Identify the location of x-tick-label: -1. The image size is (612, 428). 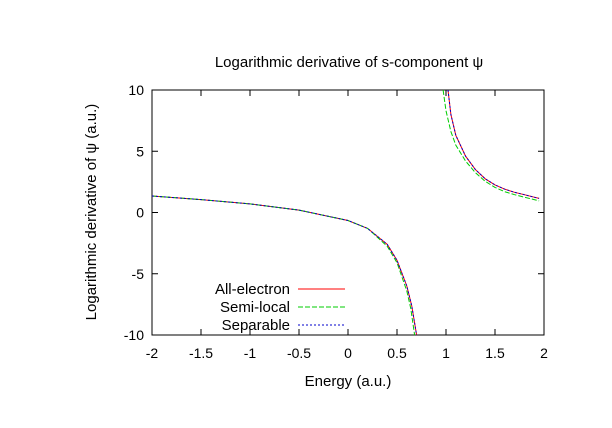
(250, 353).